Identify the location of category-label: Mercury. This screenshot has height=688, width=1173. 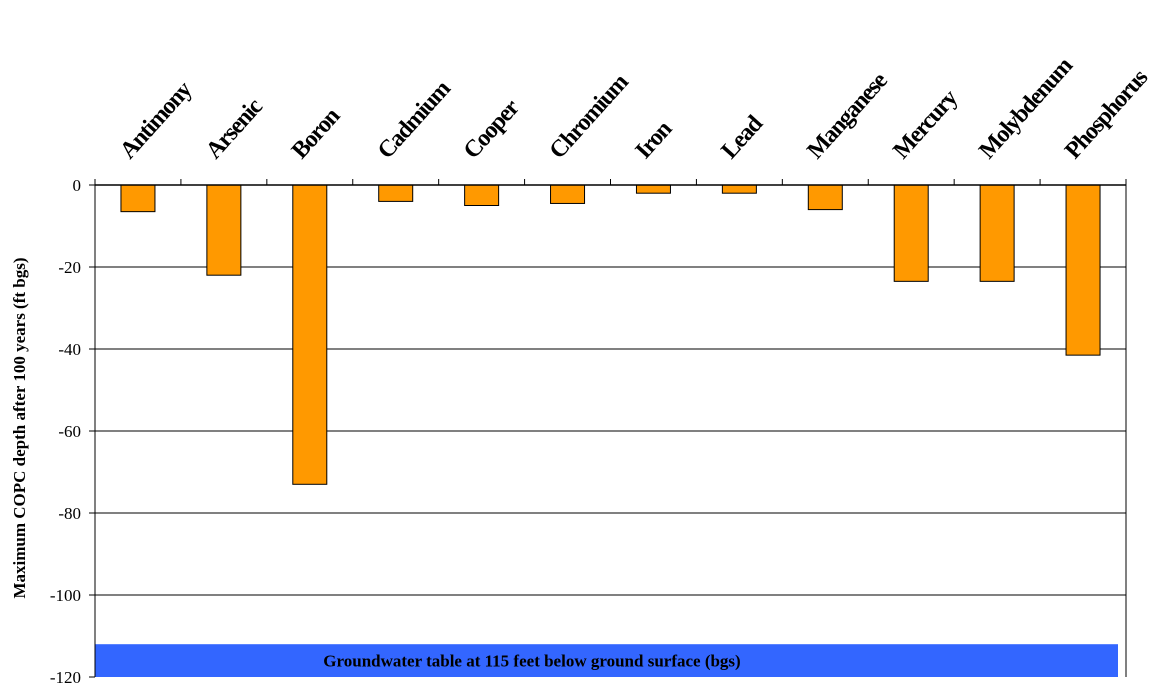
(925, 124).